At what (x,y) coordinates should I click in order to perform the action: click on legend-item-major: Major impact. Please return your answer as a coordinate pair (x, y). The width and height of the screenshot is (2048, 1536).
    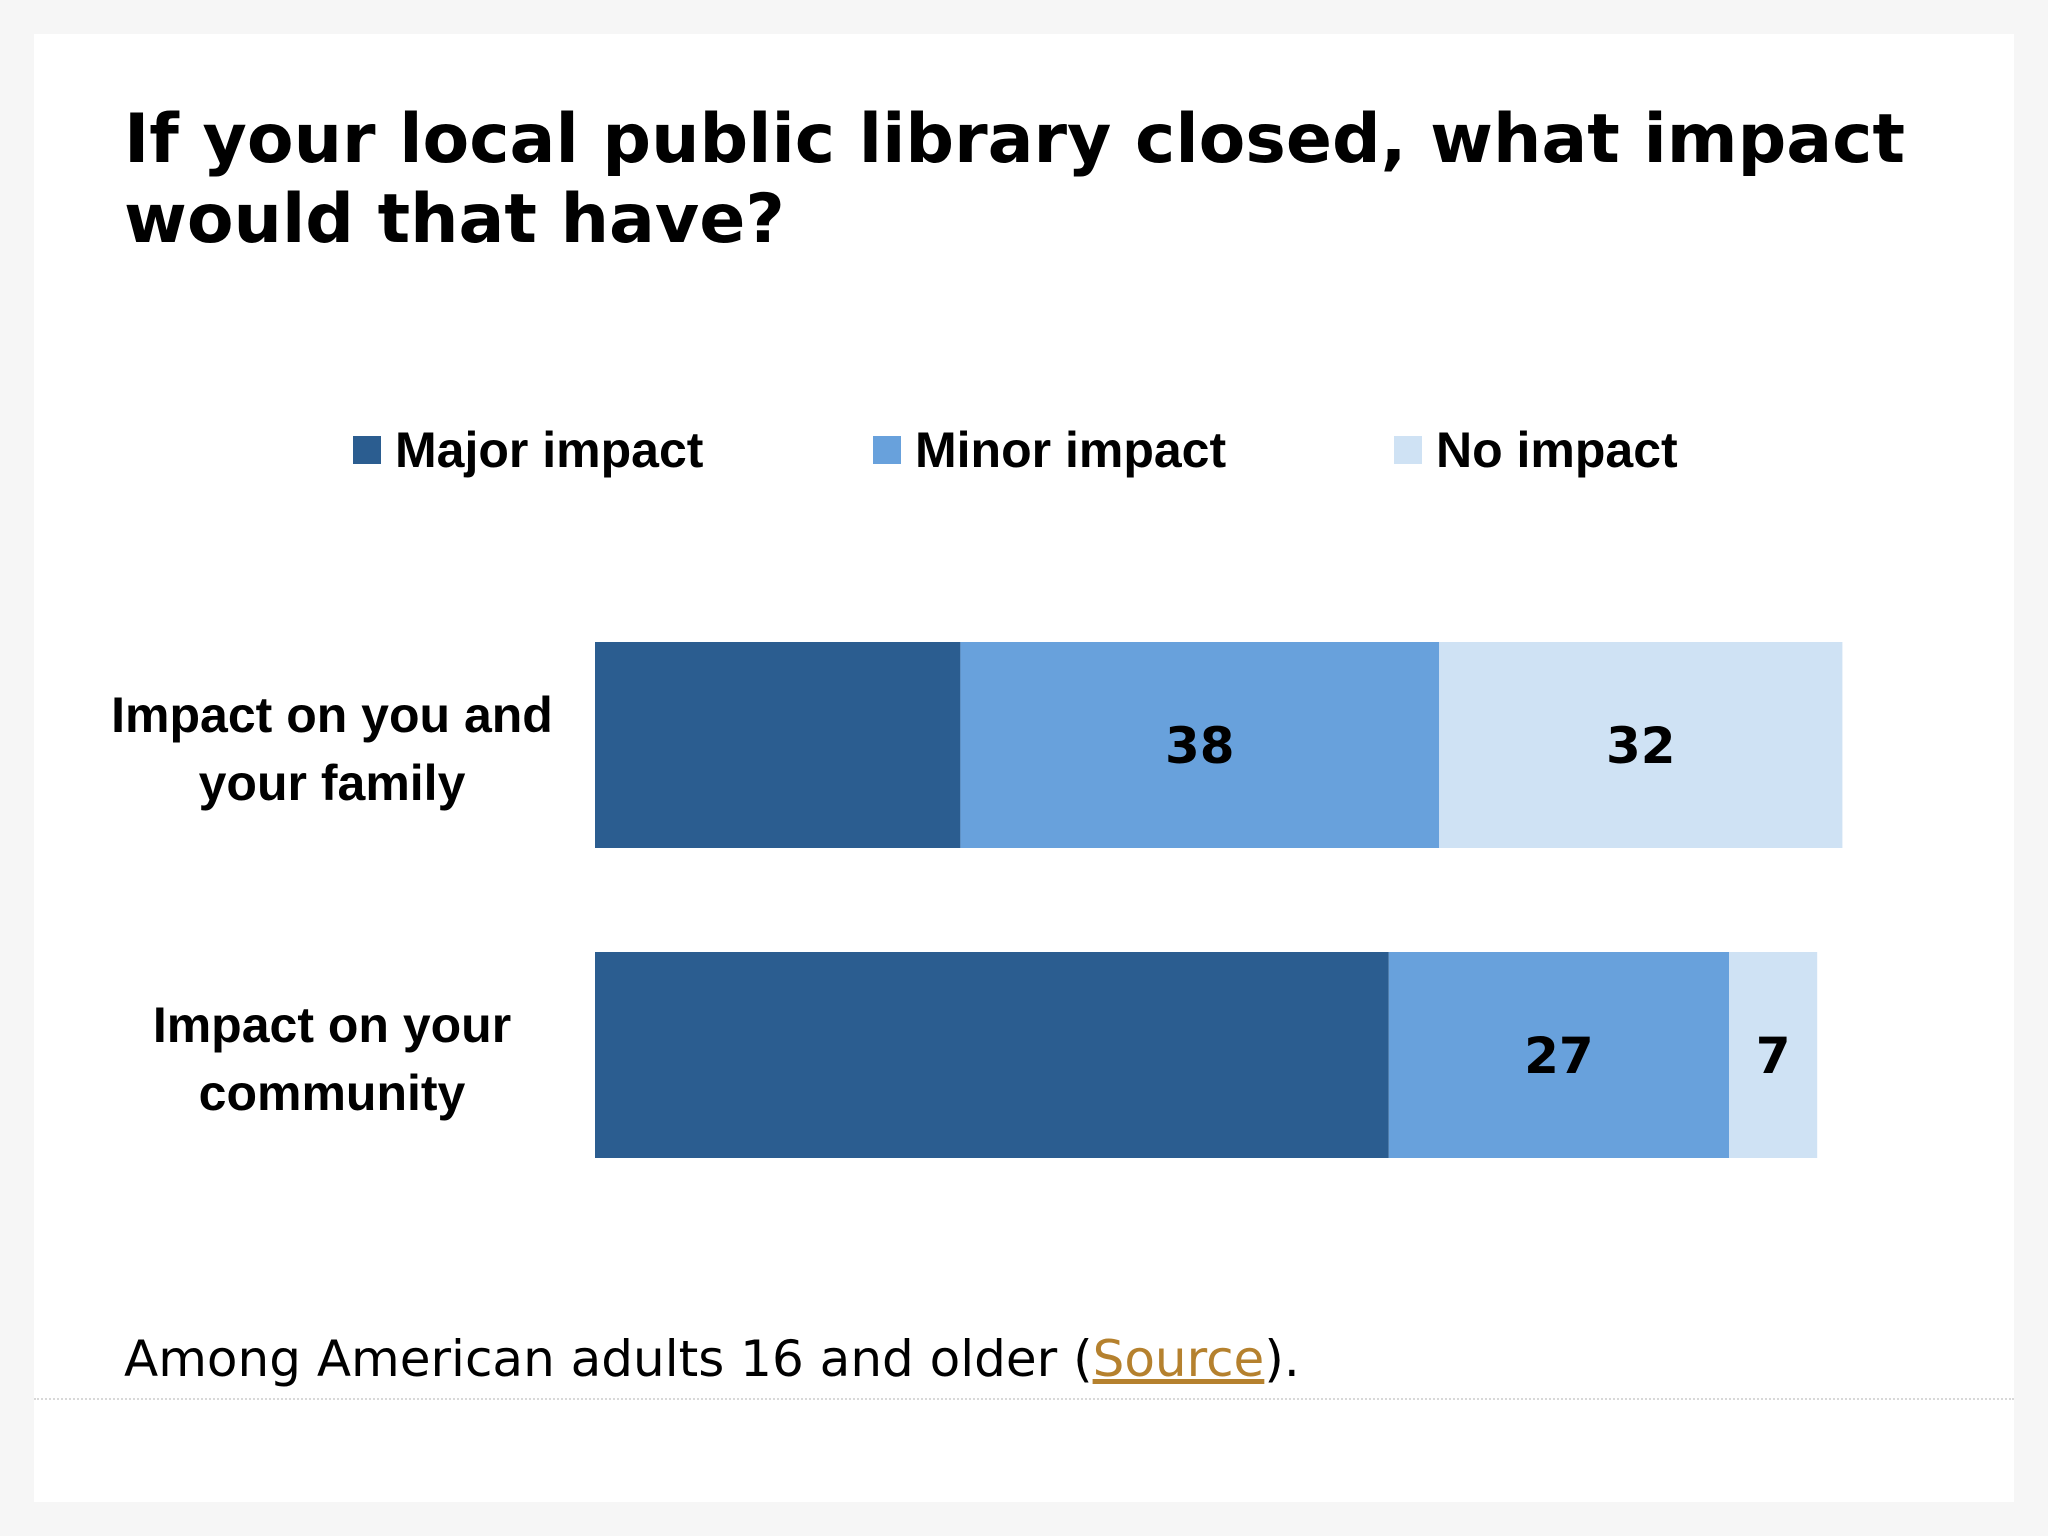
    Looking at the image, I should click on (528, 450).